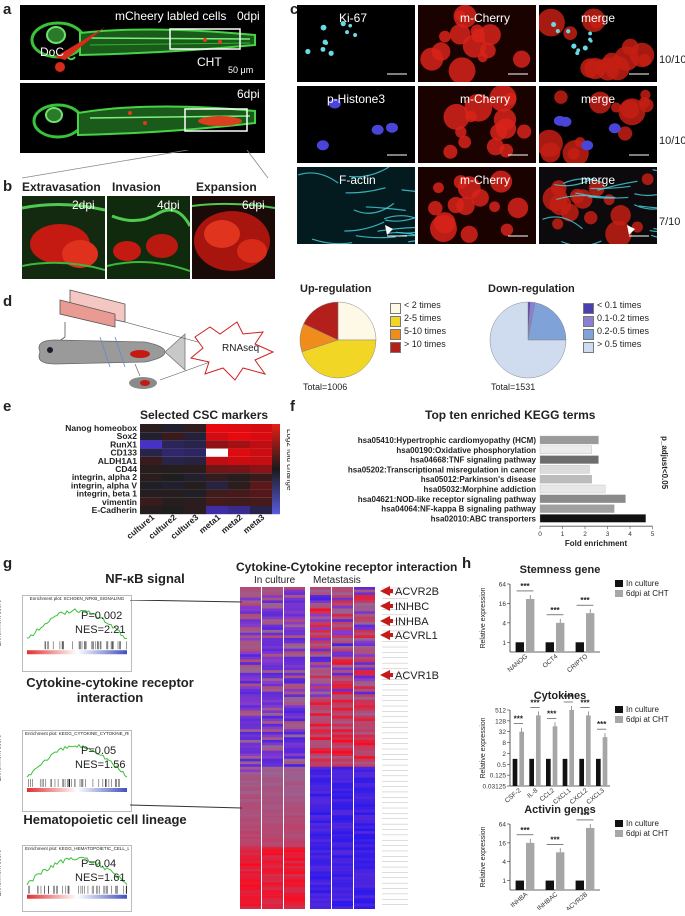 This screenshot has width=685, height=916. I want to click on bar-6dpi, so click(555, 756).